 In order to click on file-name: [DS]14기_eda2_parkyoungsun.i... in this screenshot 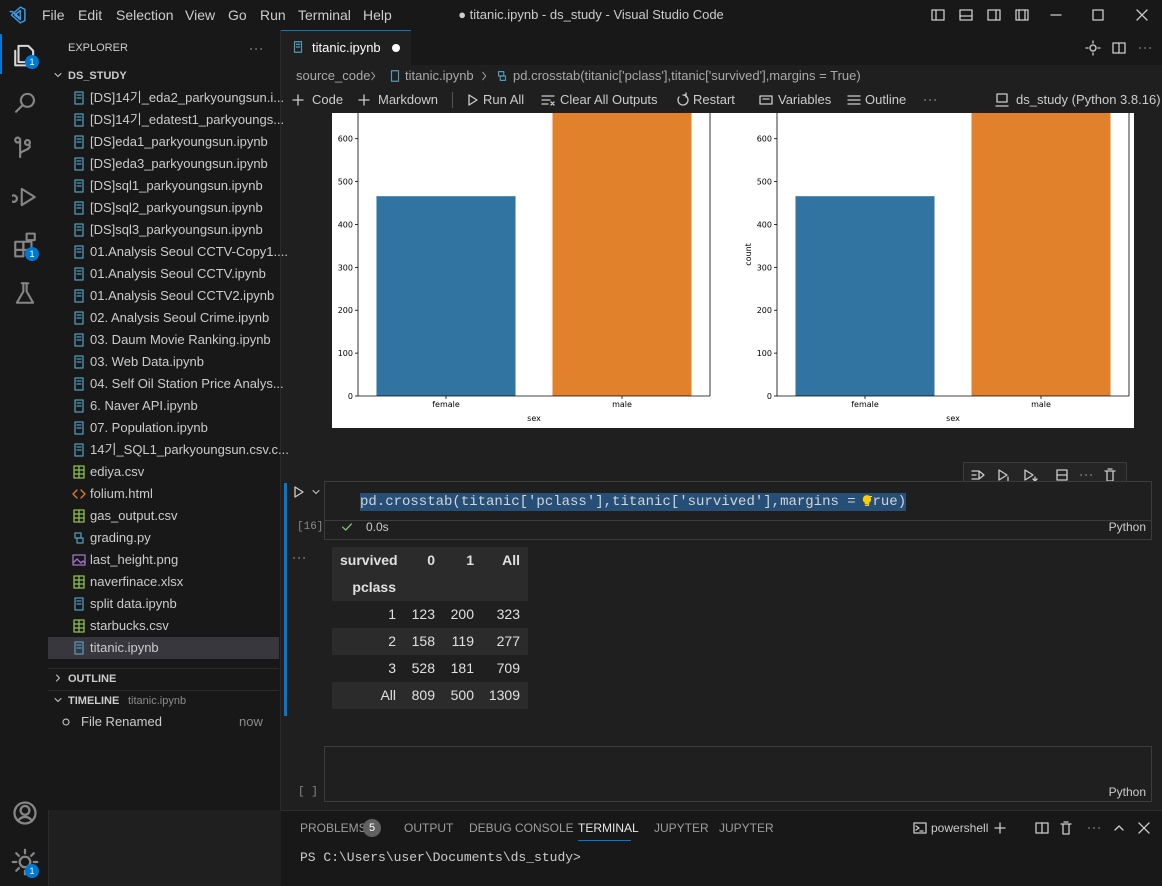, I will do `click(187, 97)`.